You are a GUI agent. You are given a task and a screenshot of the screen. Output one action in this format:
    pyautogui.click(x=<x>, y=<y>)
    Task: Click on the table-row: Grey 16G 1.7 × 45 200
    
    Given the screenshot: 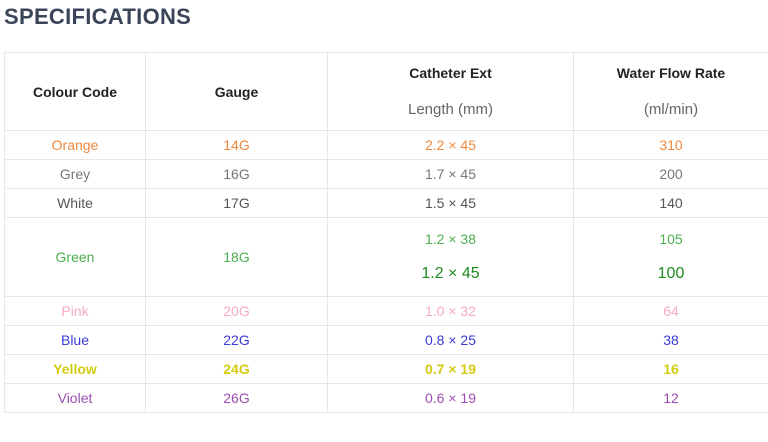 What is the action you would take?
    pyautogui.click(x=386, y=174)
    